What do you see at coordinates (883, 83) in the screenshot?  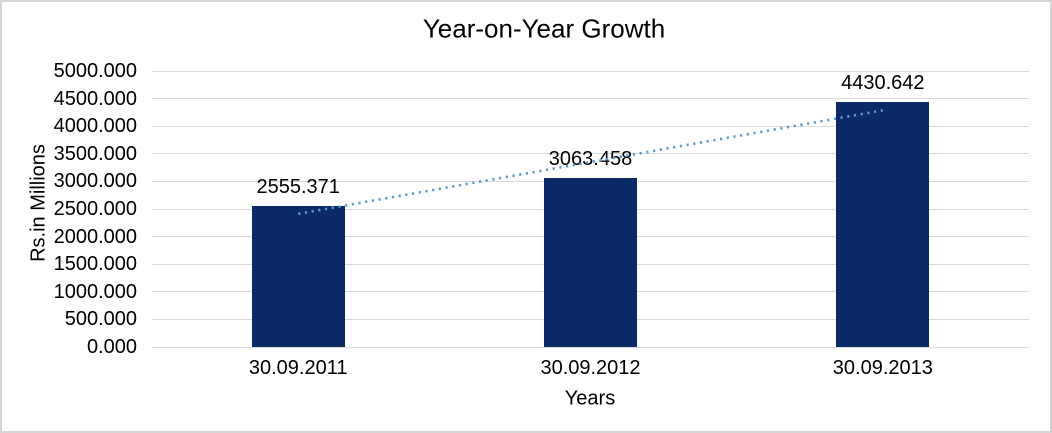 I see `data-label: 4430.642` at bounding box center [883, 83].